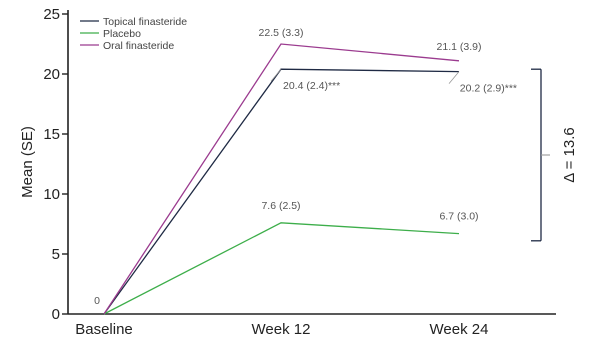 This screenshot has width=590, height=341. What do you see at coordinates (458, 217) in the screenshot?
I see `data-label: 6.7 (3.0)` at bounding box center [458, 217].